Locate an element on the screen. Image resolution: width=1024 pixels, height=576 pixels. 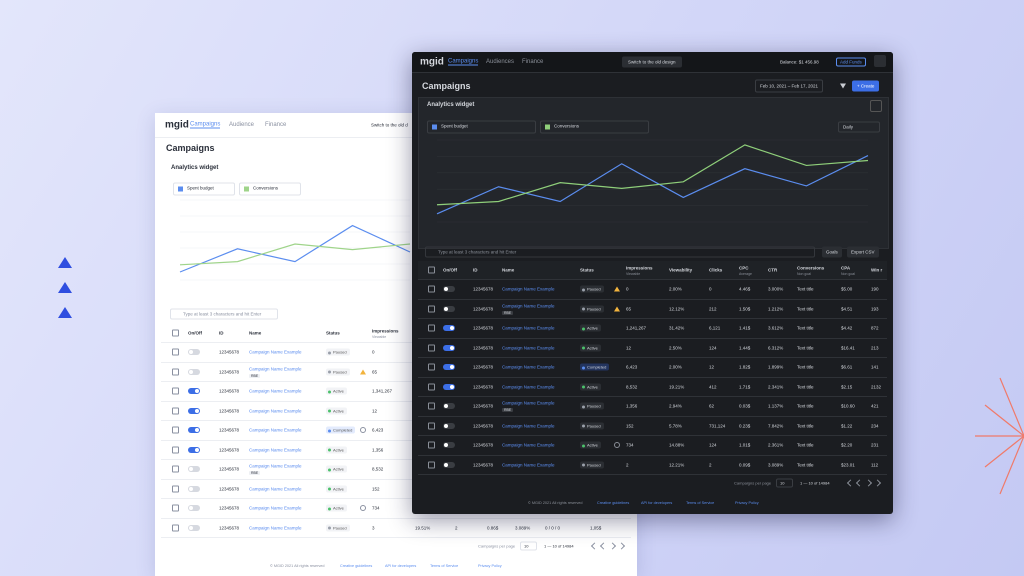
collapse-button is located at coordinates (876, 106).